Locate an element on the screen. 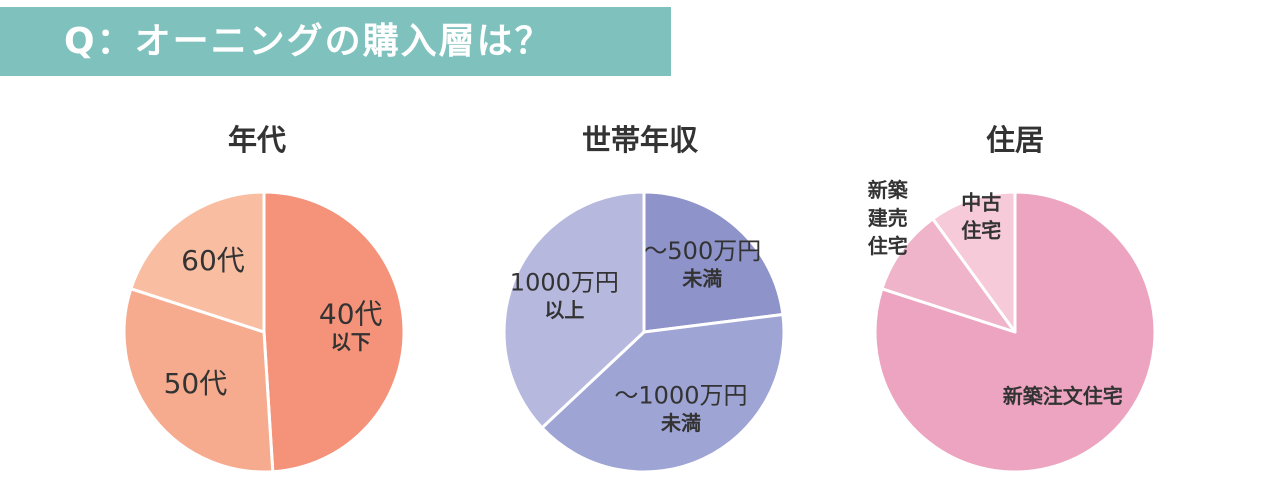 The image size is (1269, 487). housing-pie-label-2-1: 住宅 is located at coordinates (981, 231).